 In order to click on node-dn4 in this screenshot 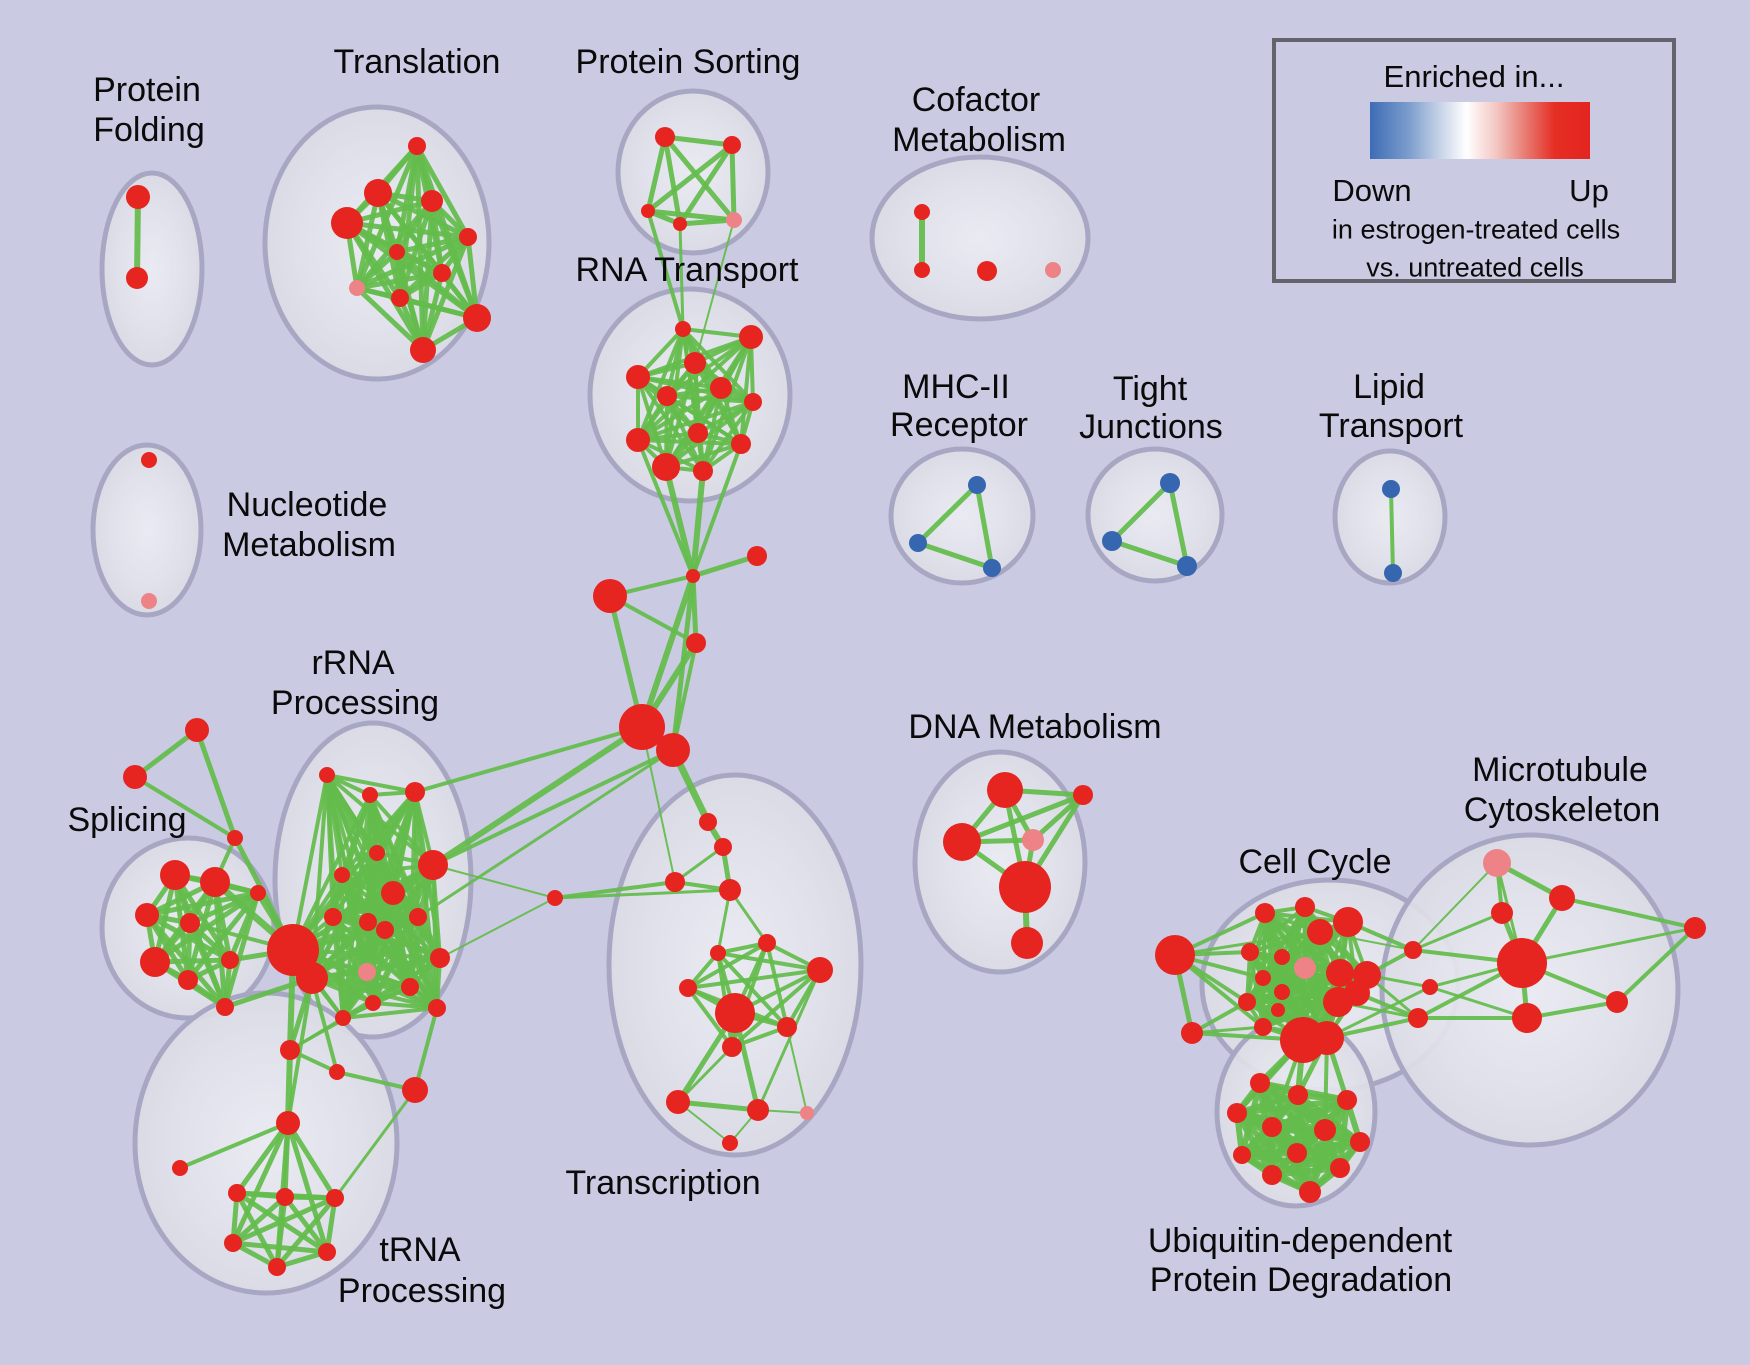, I will do `click(1033, 840)`.